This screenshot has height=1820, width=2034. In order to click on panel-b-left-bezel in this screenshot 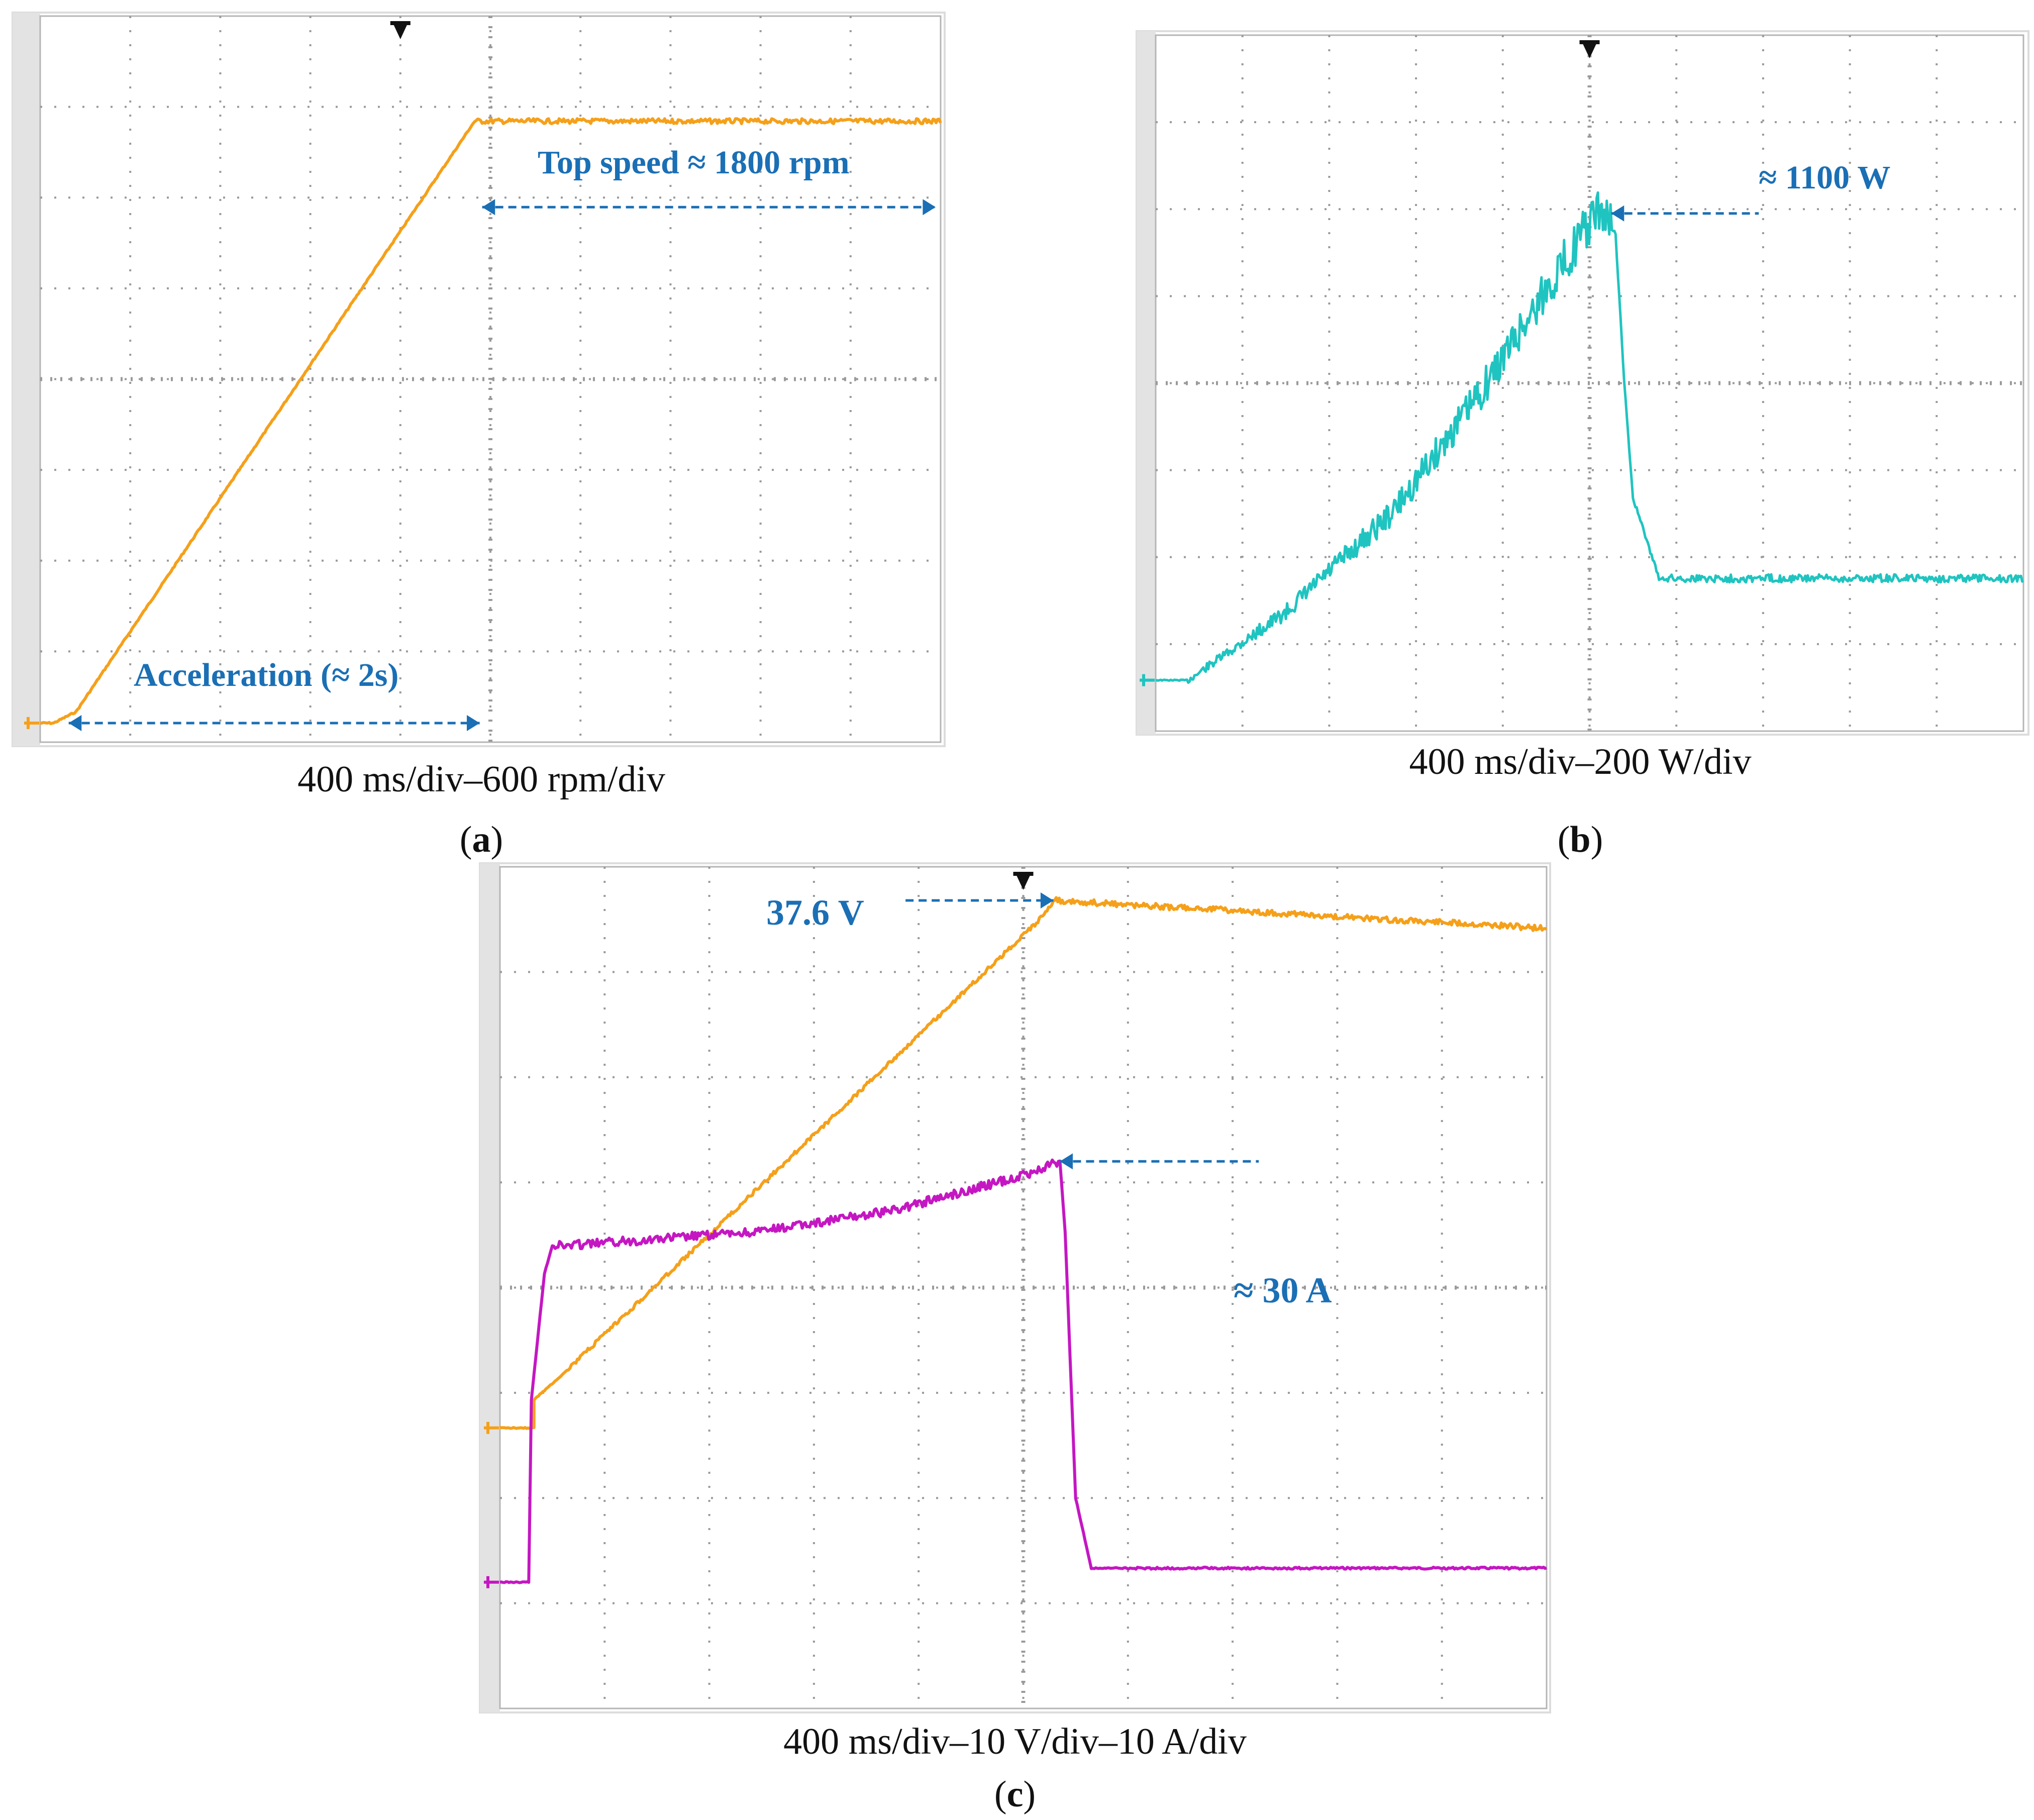, I will do `click(1146, 383)`.